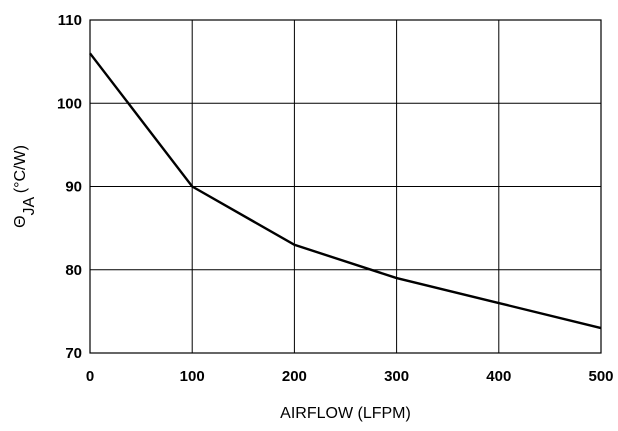  What do you see at coordinates (498, 376) in the screenshot?
I see `x-tick-label: 400` at bounding box center [498, 376].